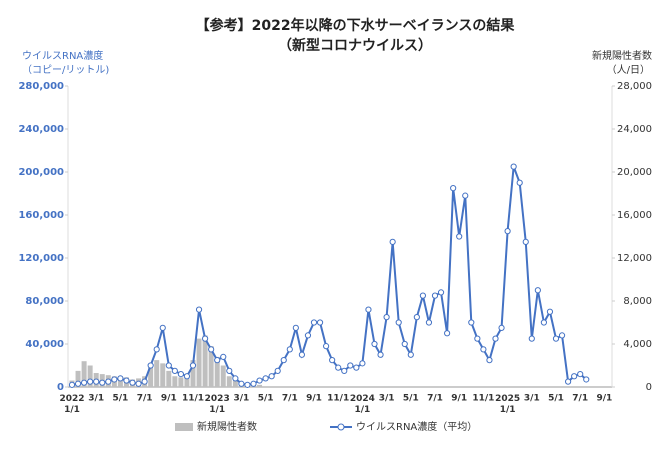 The image size is (656, 454). What do you see at coordinates (227, 426) in the screenshot?
I see `legend-label: 新規陽性者数` at bounding box center [227, 426].